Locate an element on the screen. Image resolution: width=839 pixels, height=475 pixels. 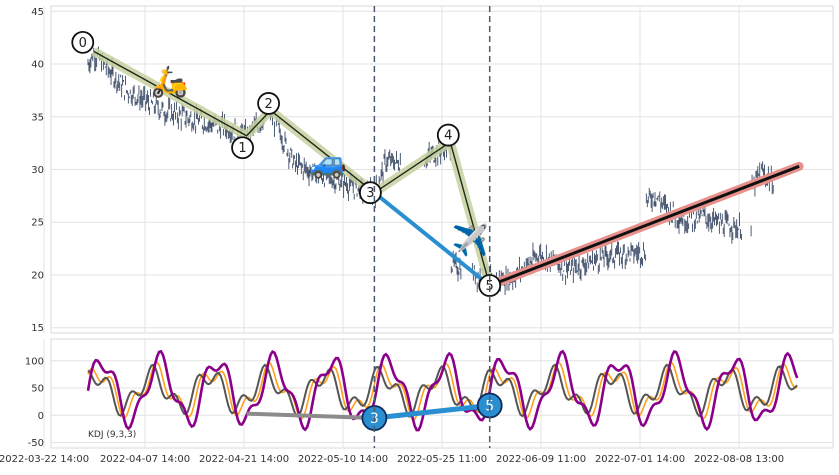
price-y-tick-label: 40 is located at coordinates (37, 65).